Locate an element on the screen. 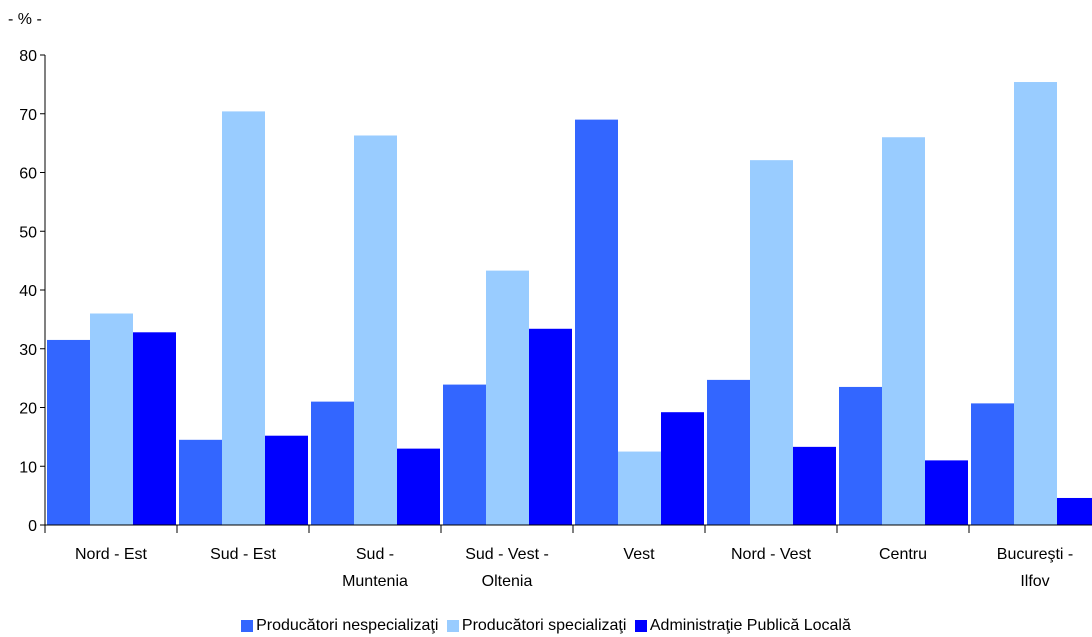  y-tick-label: 30 is located at coordinates (28, 350).